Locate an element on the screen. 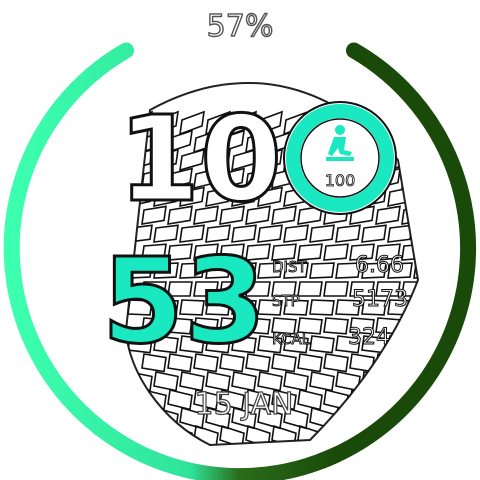 This screenshot has height=480, width=480. battery-label: 57% is located at coordinates (240, 26).